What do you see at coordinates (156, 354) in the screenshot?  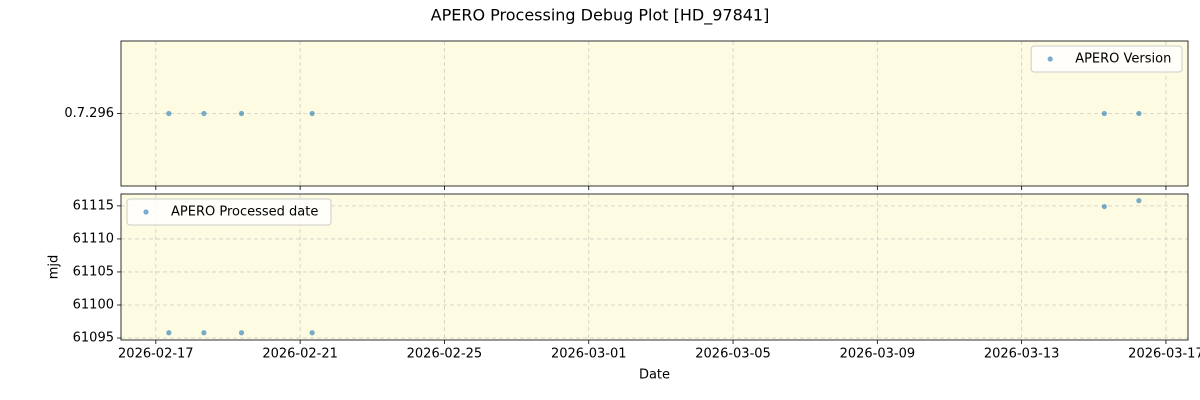 I see `x-tick-label: 2026-02-17` at bounding box center [156, 354].